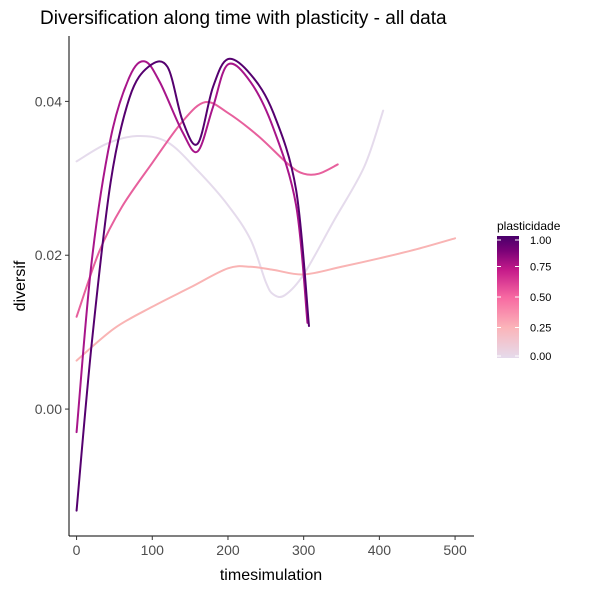  I want to click on legend-tick-label: 0.25, so click(540, 329).